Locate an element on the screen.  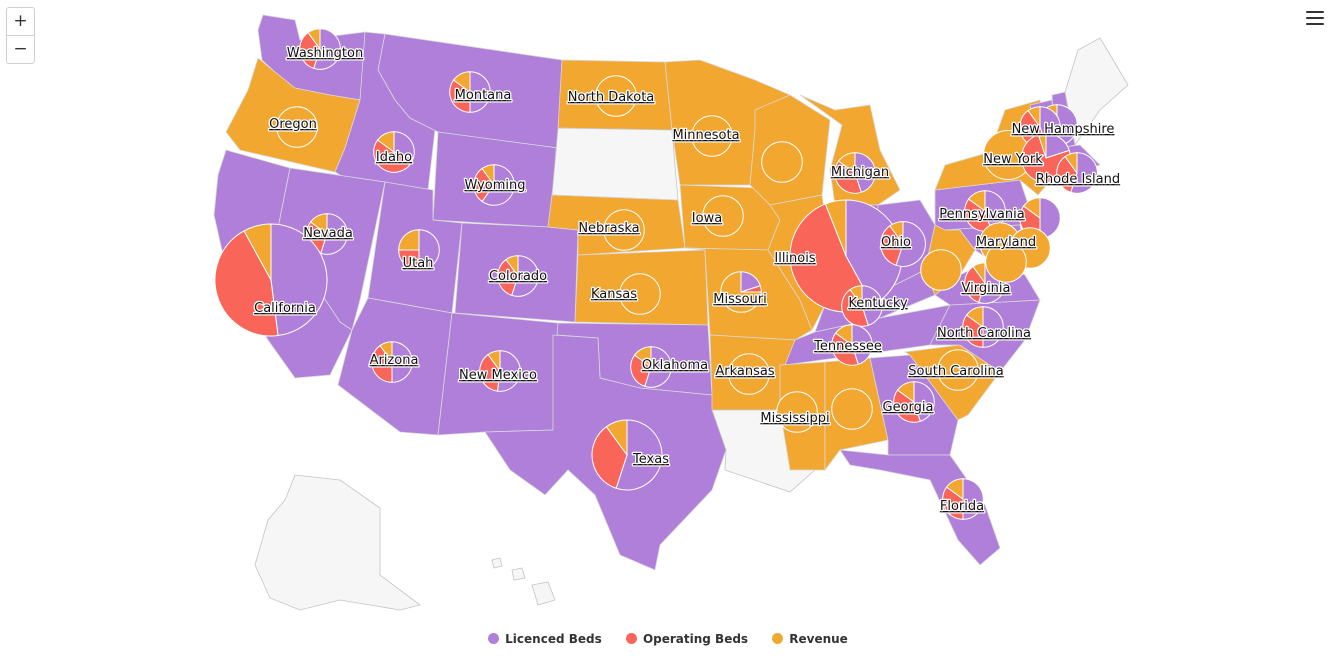
pie-slice-dc-revenue is located at coordinates (1006, 262).